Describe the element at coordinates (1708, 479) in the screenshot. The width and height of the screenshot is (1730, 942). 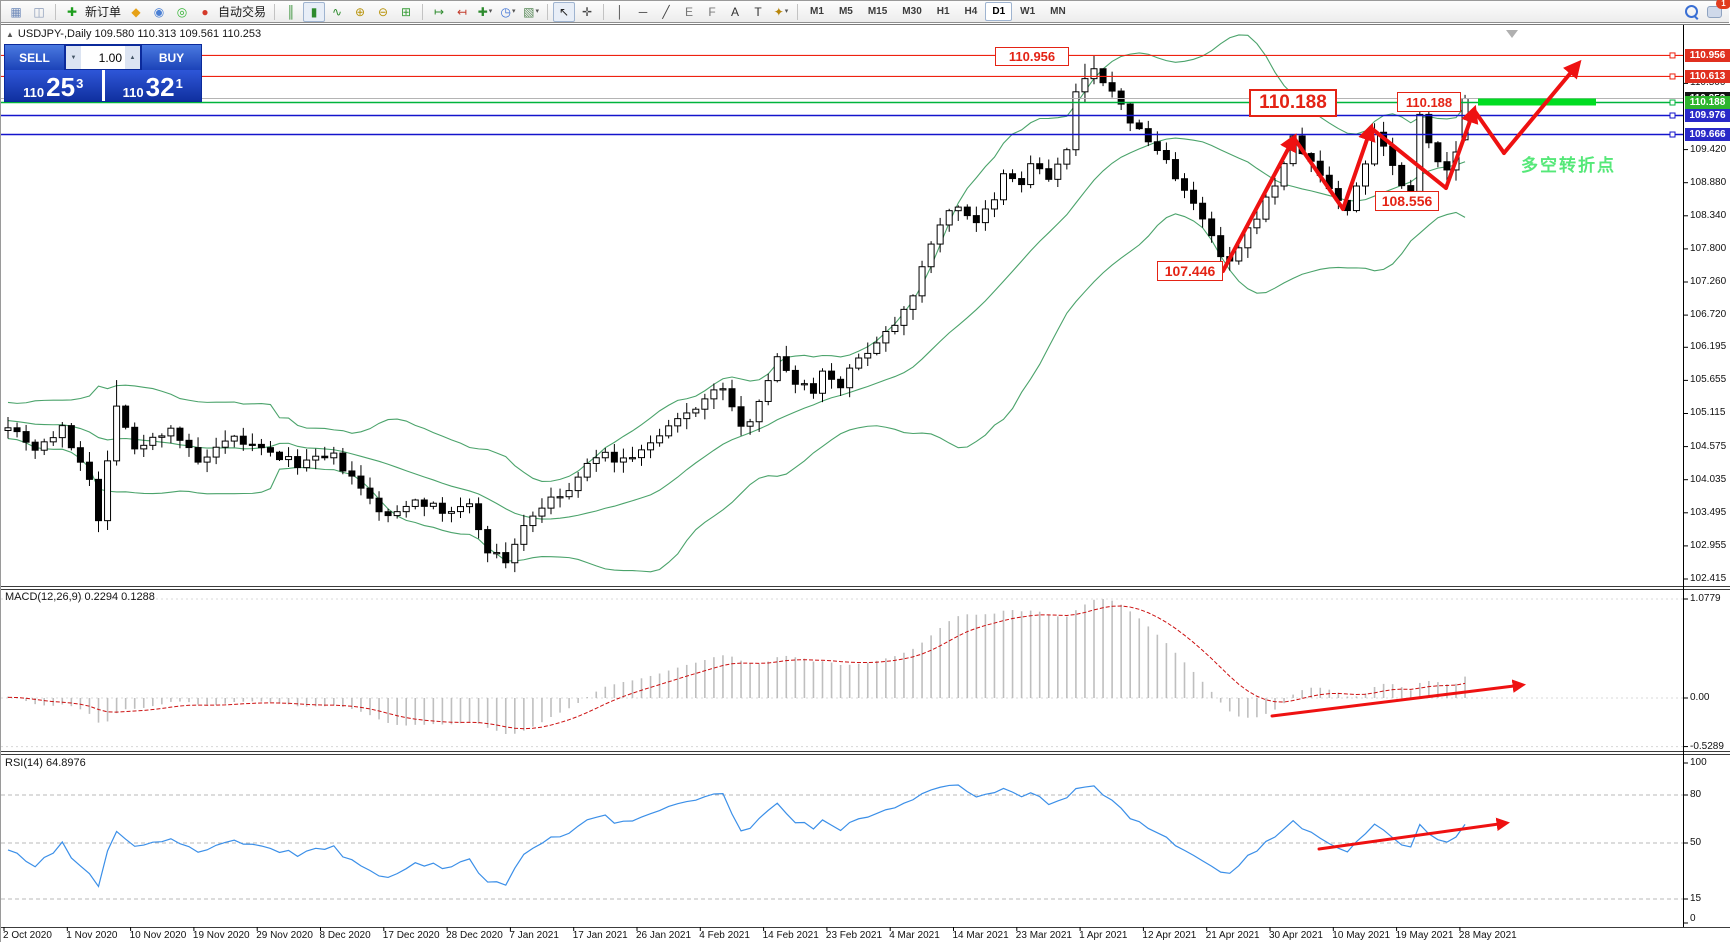
I see `price-tick-104.035: 104.035` at that location.